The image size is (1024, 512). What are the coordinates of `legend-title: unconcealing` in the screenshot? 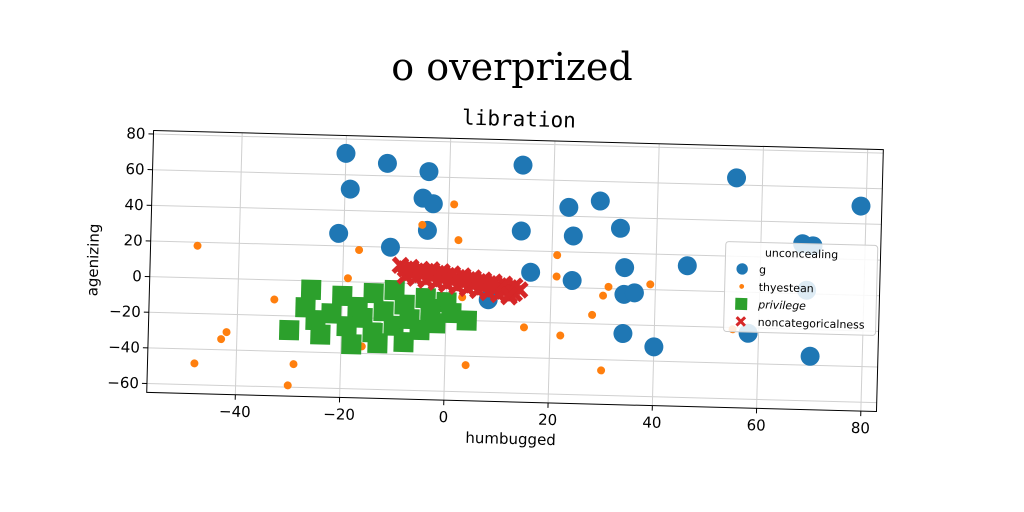 It's located at (802, 254).